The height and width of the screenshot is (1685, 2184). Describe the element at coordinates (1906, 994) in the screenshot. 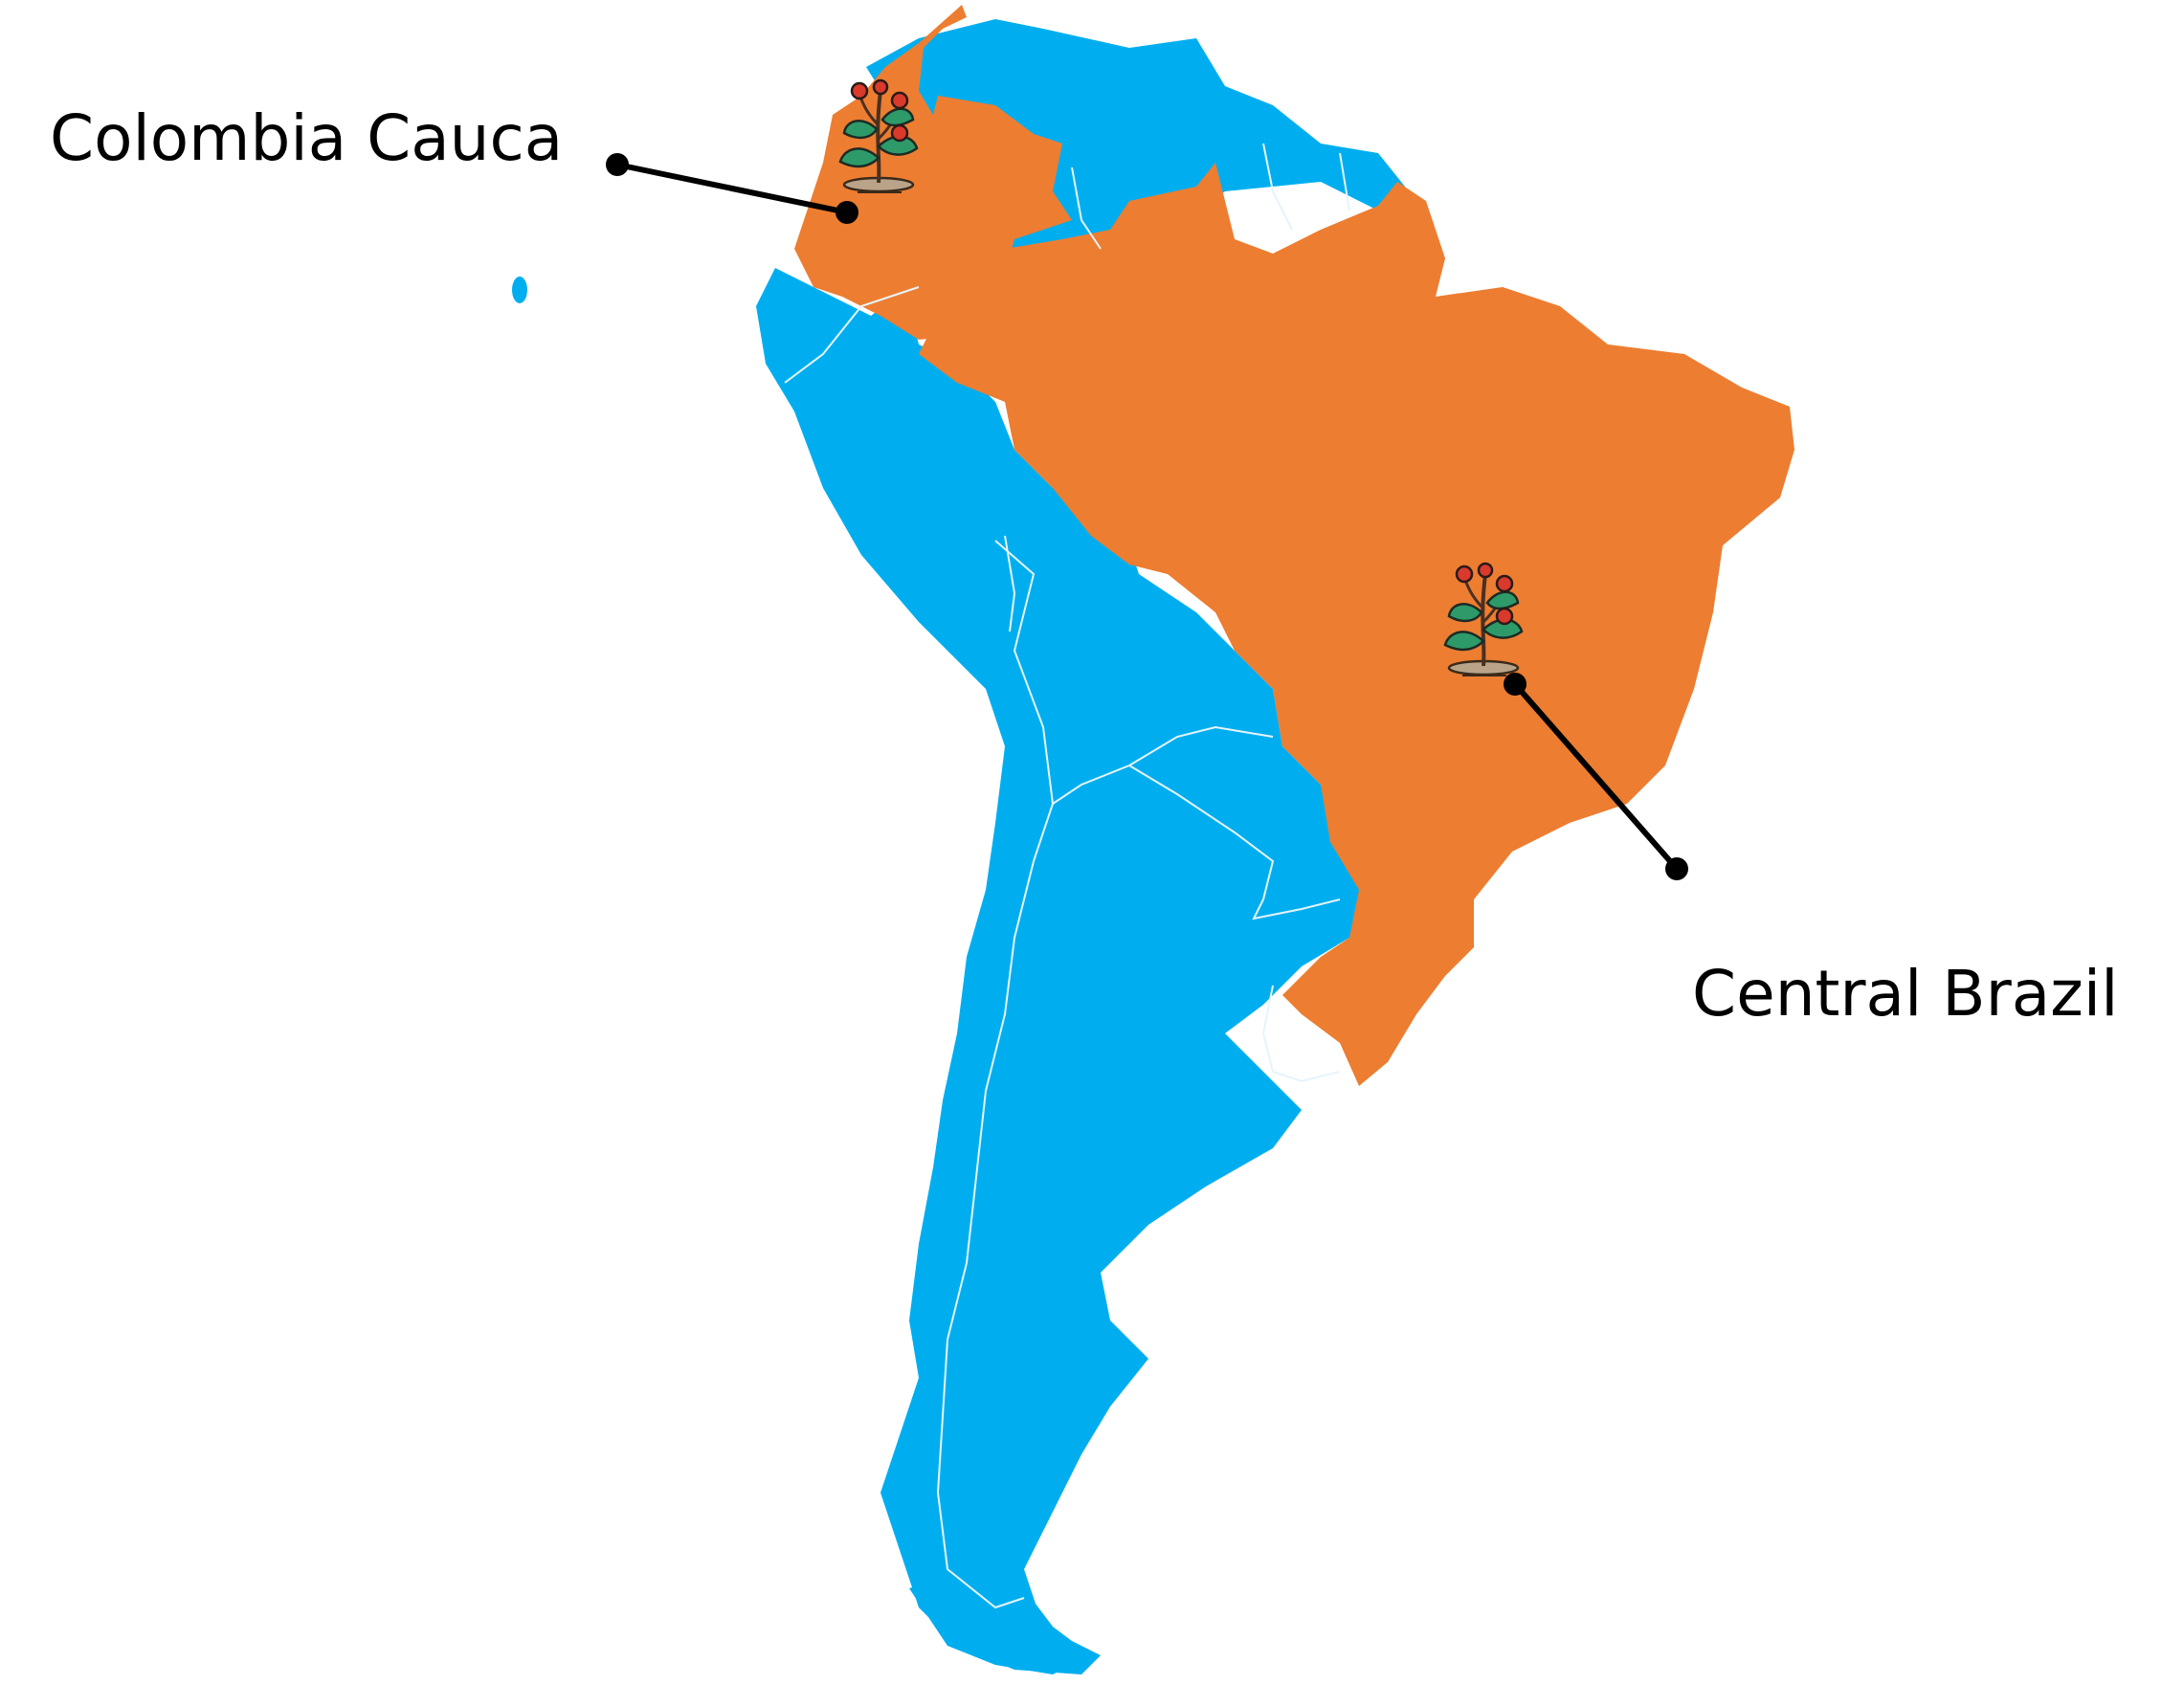

I see `central-brazil-label: Central Brazil` at that location.